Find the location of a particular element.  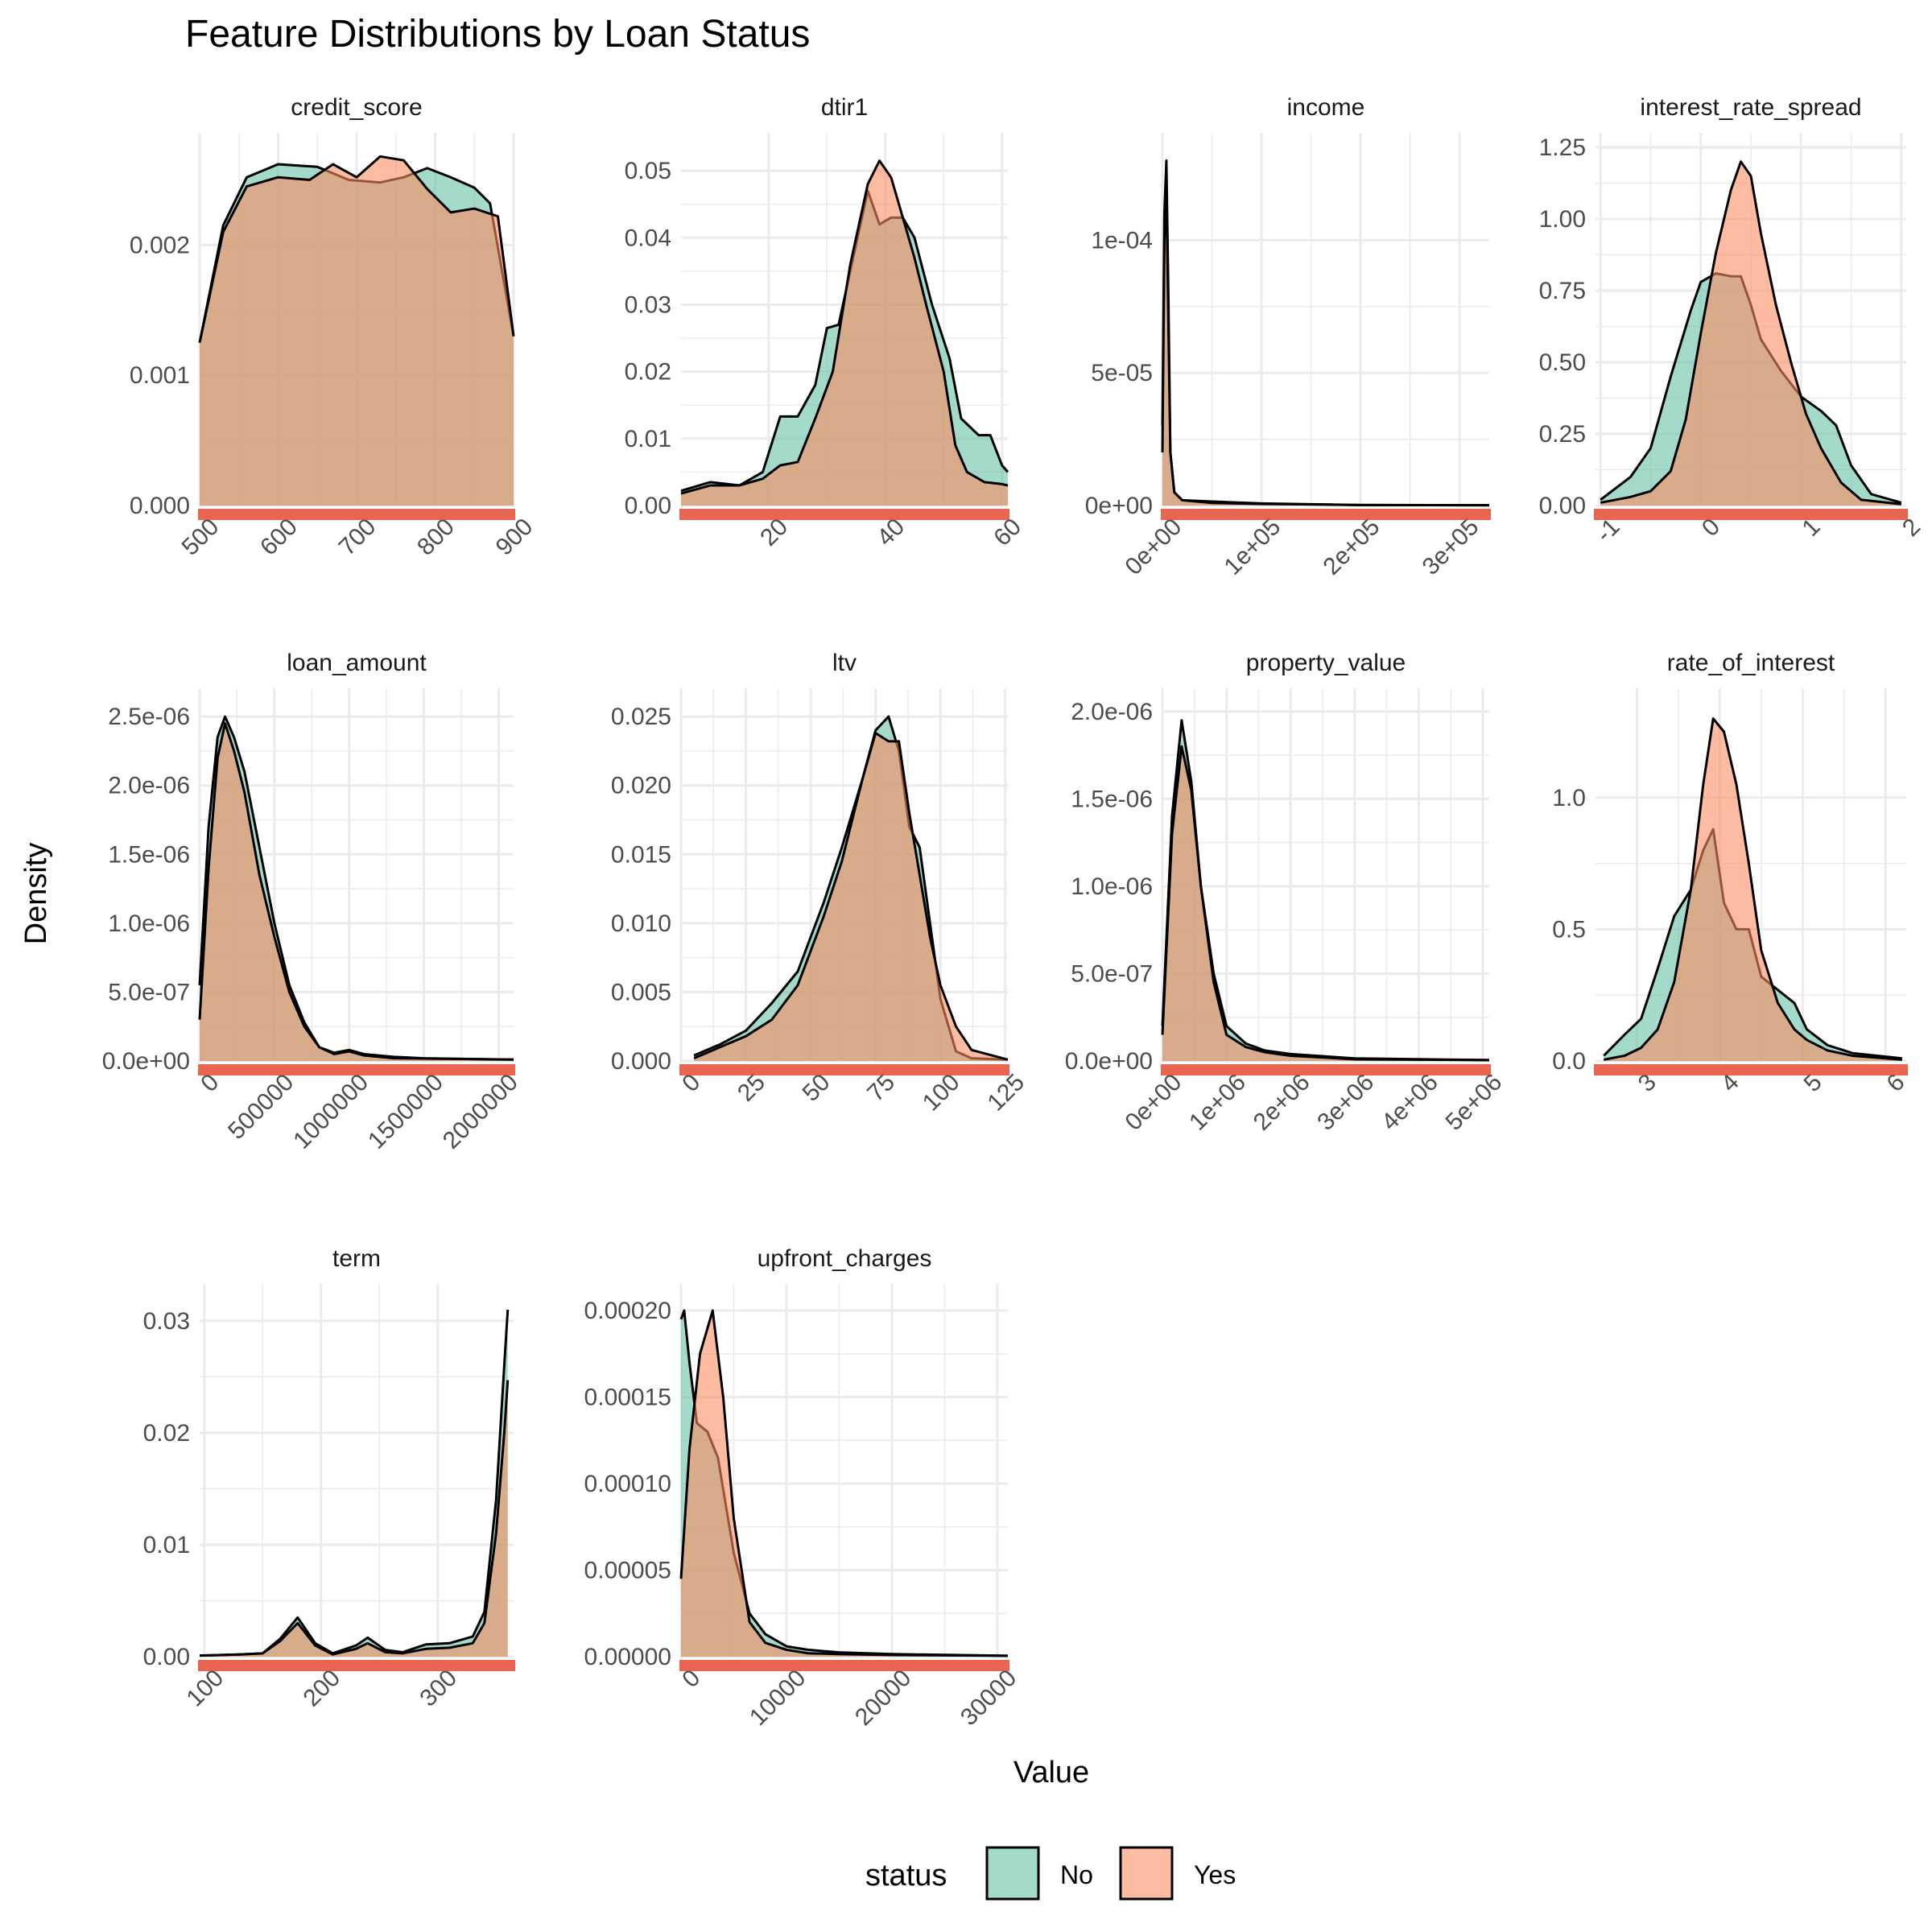

y-tick-label: 0.000 is located at coordinates (160, 506).